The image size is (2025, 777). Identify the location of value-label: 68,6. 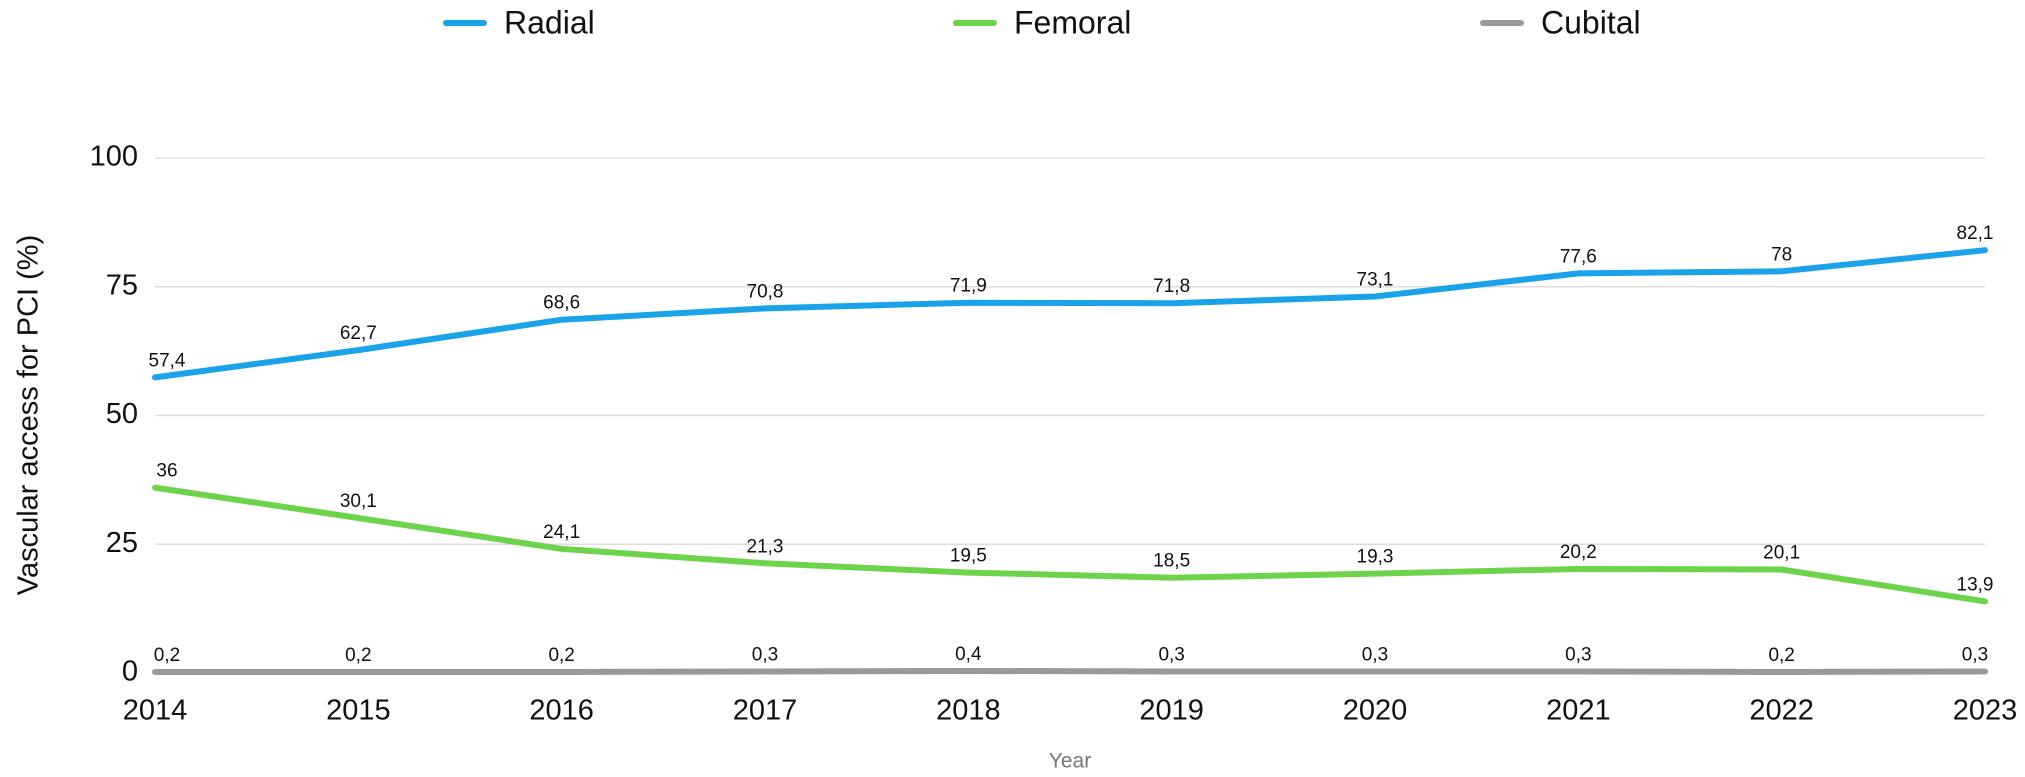
(561, 303).